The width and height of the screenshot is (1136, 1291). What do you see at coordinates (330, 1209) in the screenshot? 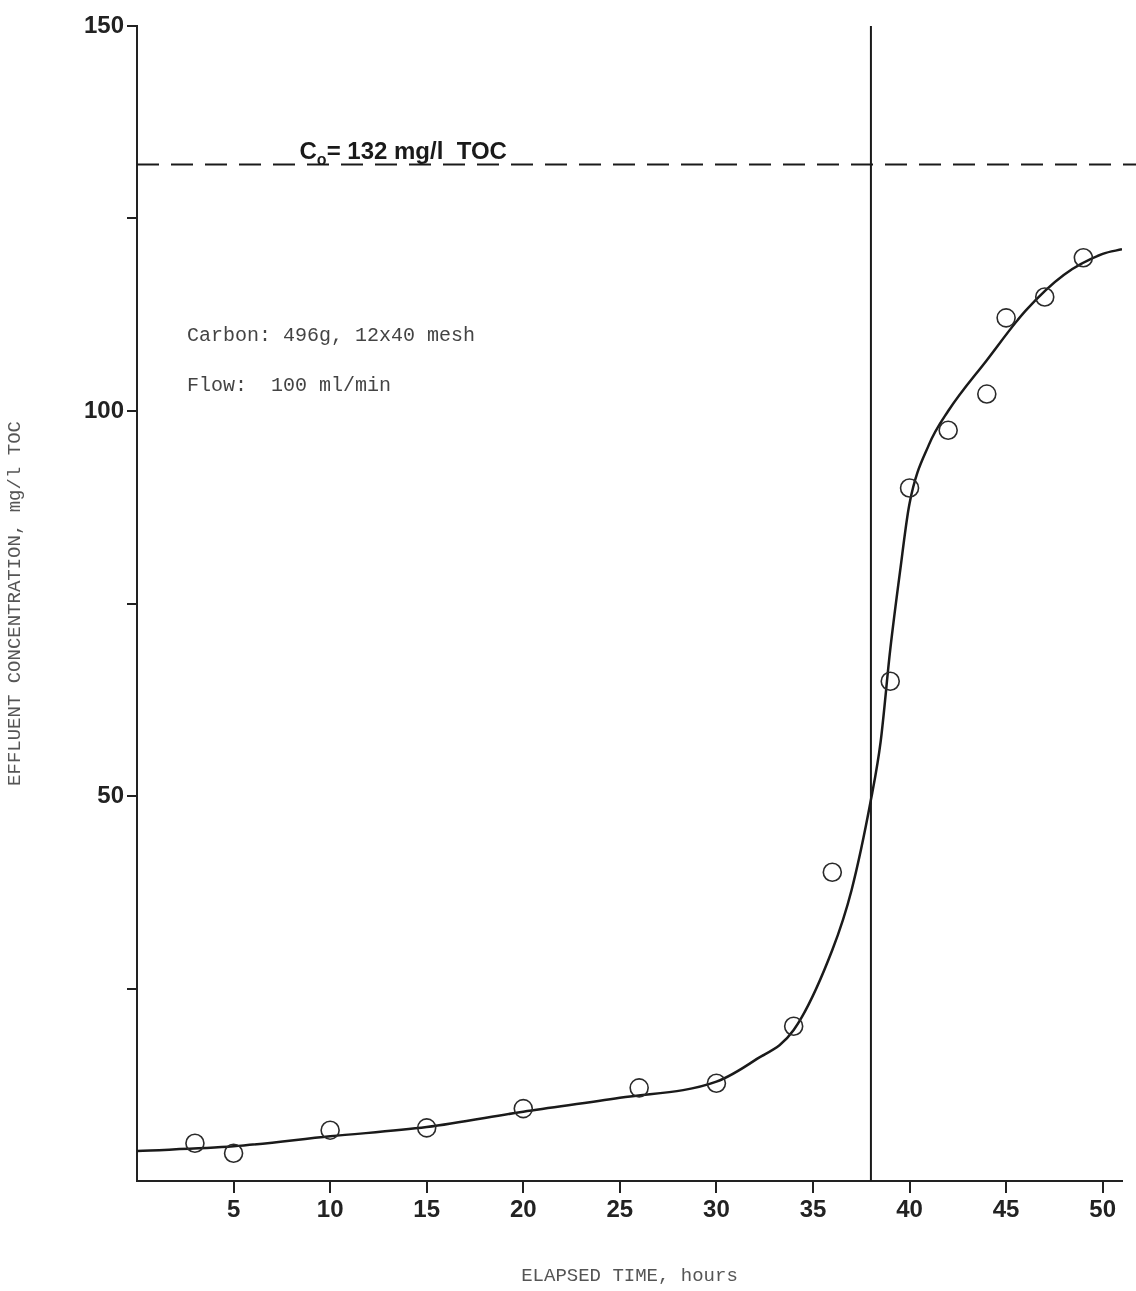
I see `x-tick-label: 10` at bounding box center [330, 1209].